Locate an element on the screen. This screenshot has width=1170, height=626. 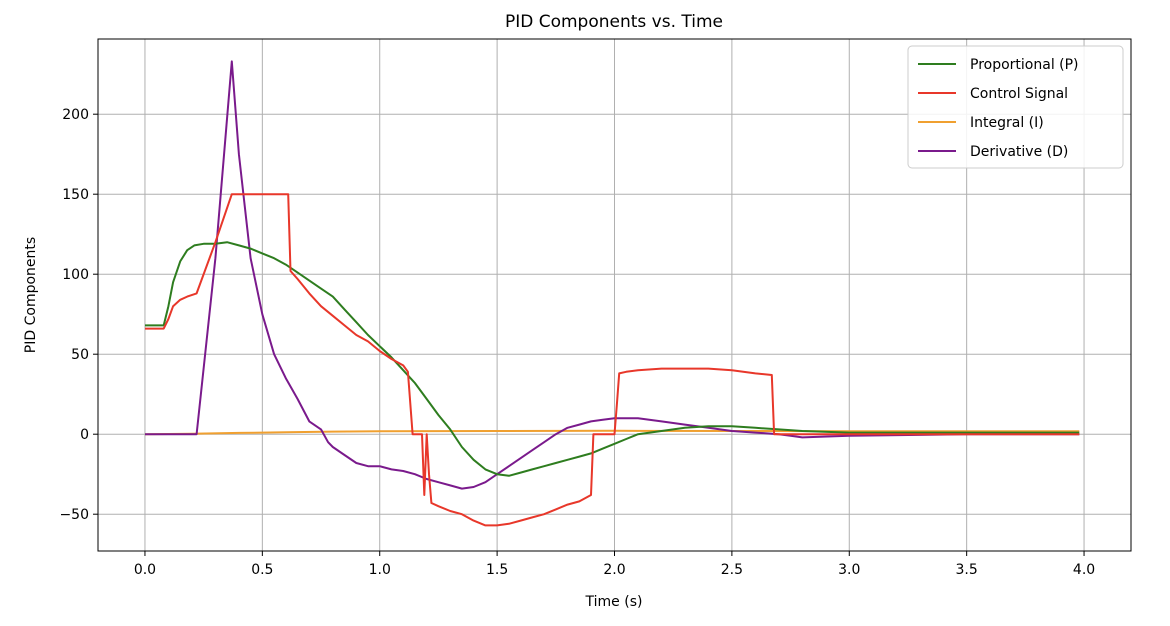
legend-box is located at coordinates (1015, 107).